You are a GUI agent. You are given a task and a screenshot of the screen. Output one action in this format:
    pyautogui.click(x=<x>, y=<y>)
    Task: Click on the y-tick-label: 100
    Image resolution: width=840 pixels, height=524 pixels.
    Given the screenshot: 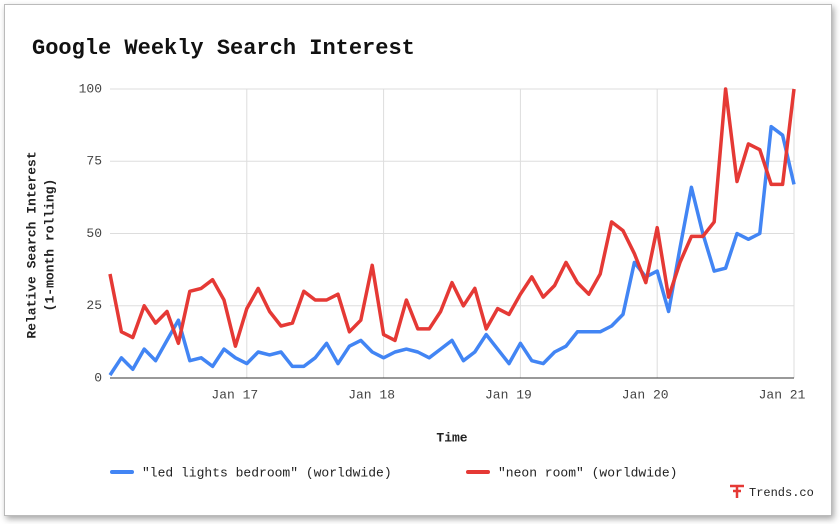 What is the action you would take?
    pyautogui.click(x=90, y=88)
    